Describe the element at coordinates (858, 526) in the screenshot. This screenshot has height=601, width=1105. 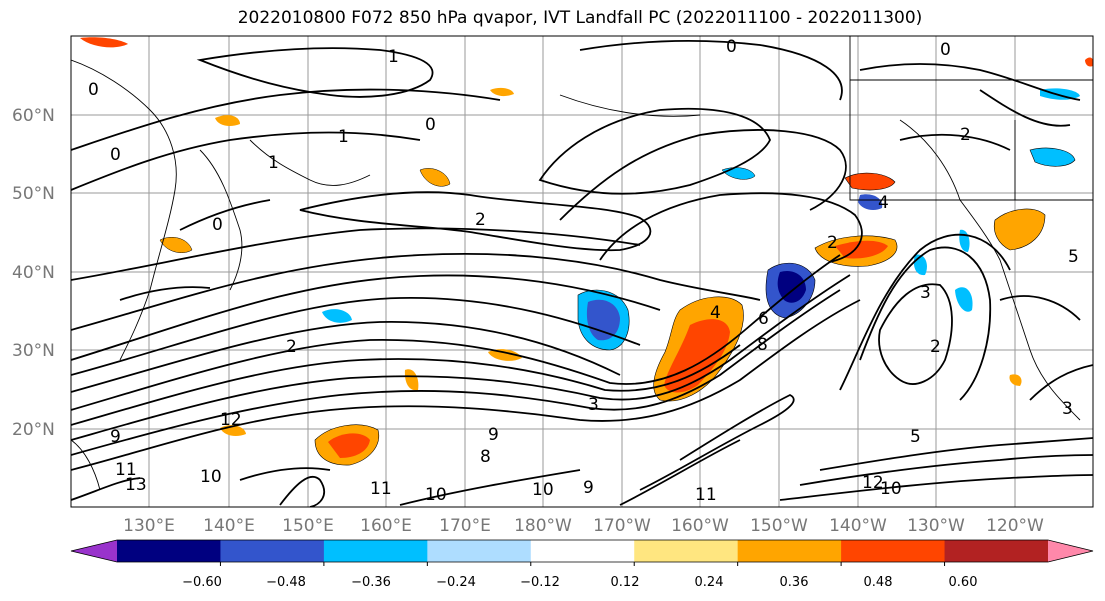
I see `lon-label: 140°W` at that location.